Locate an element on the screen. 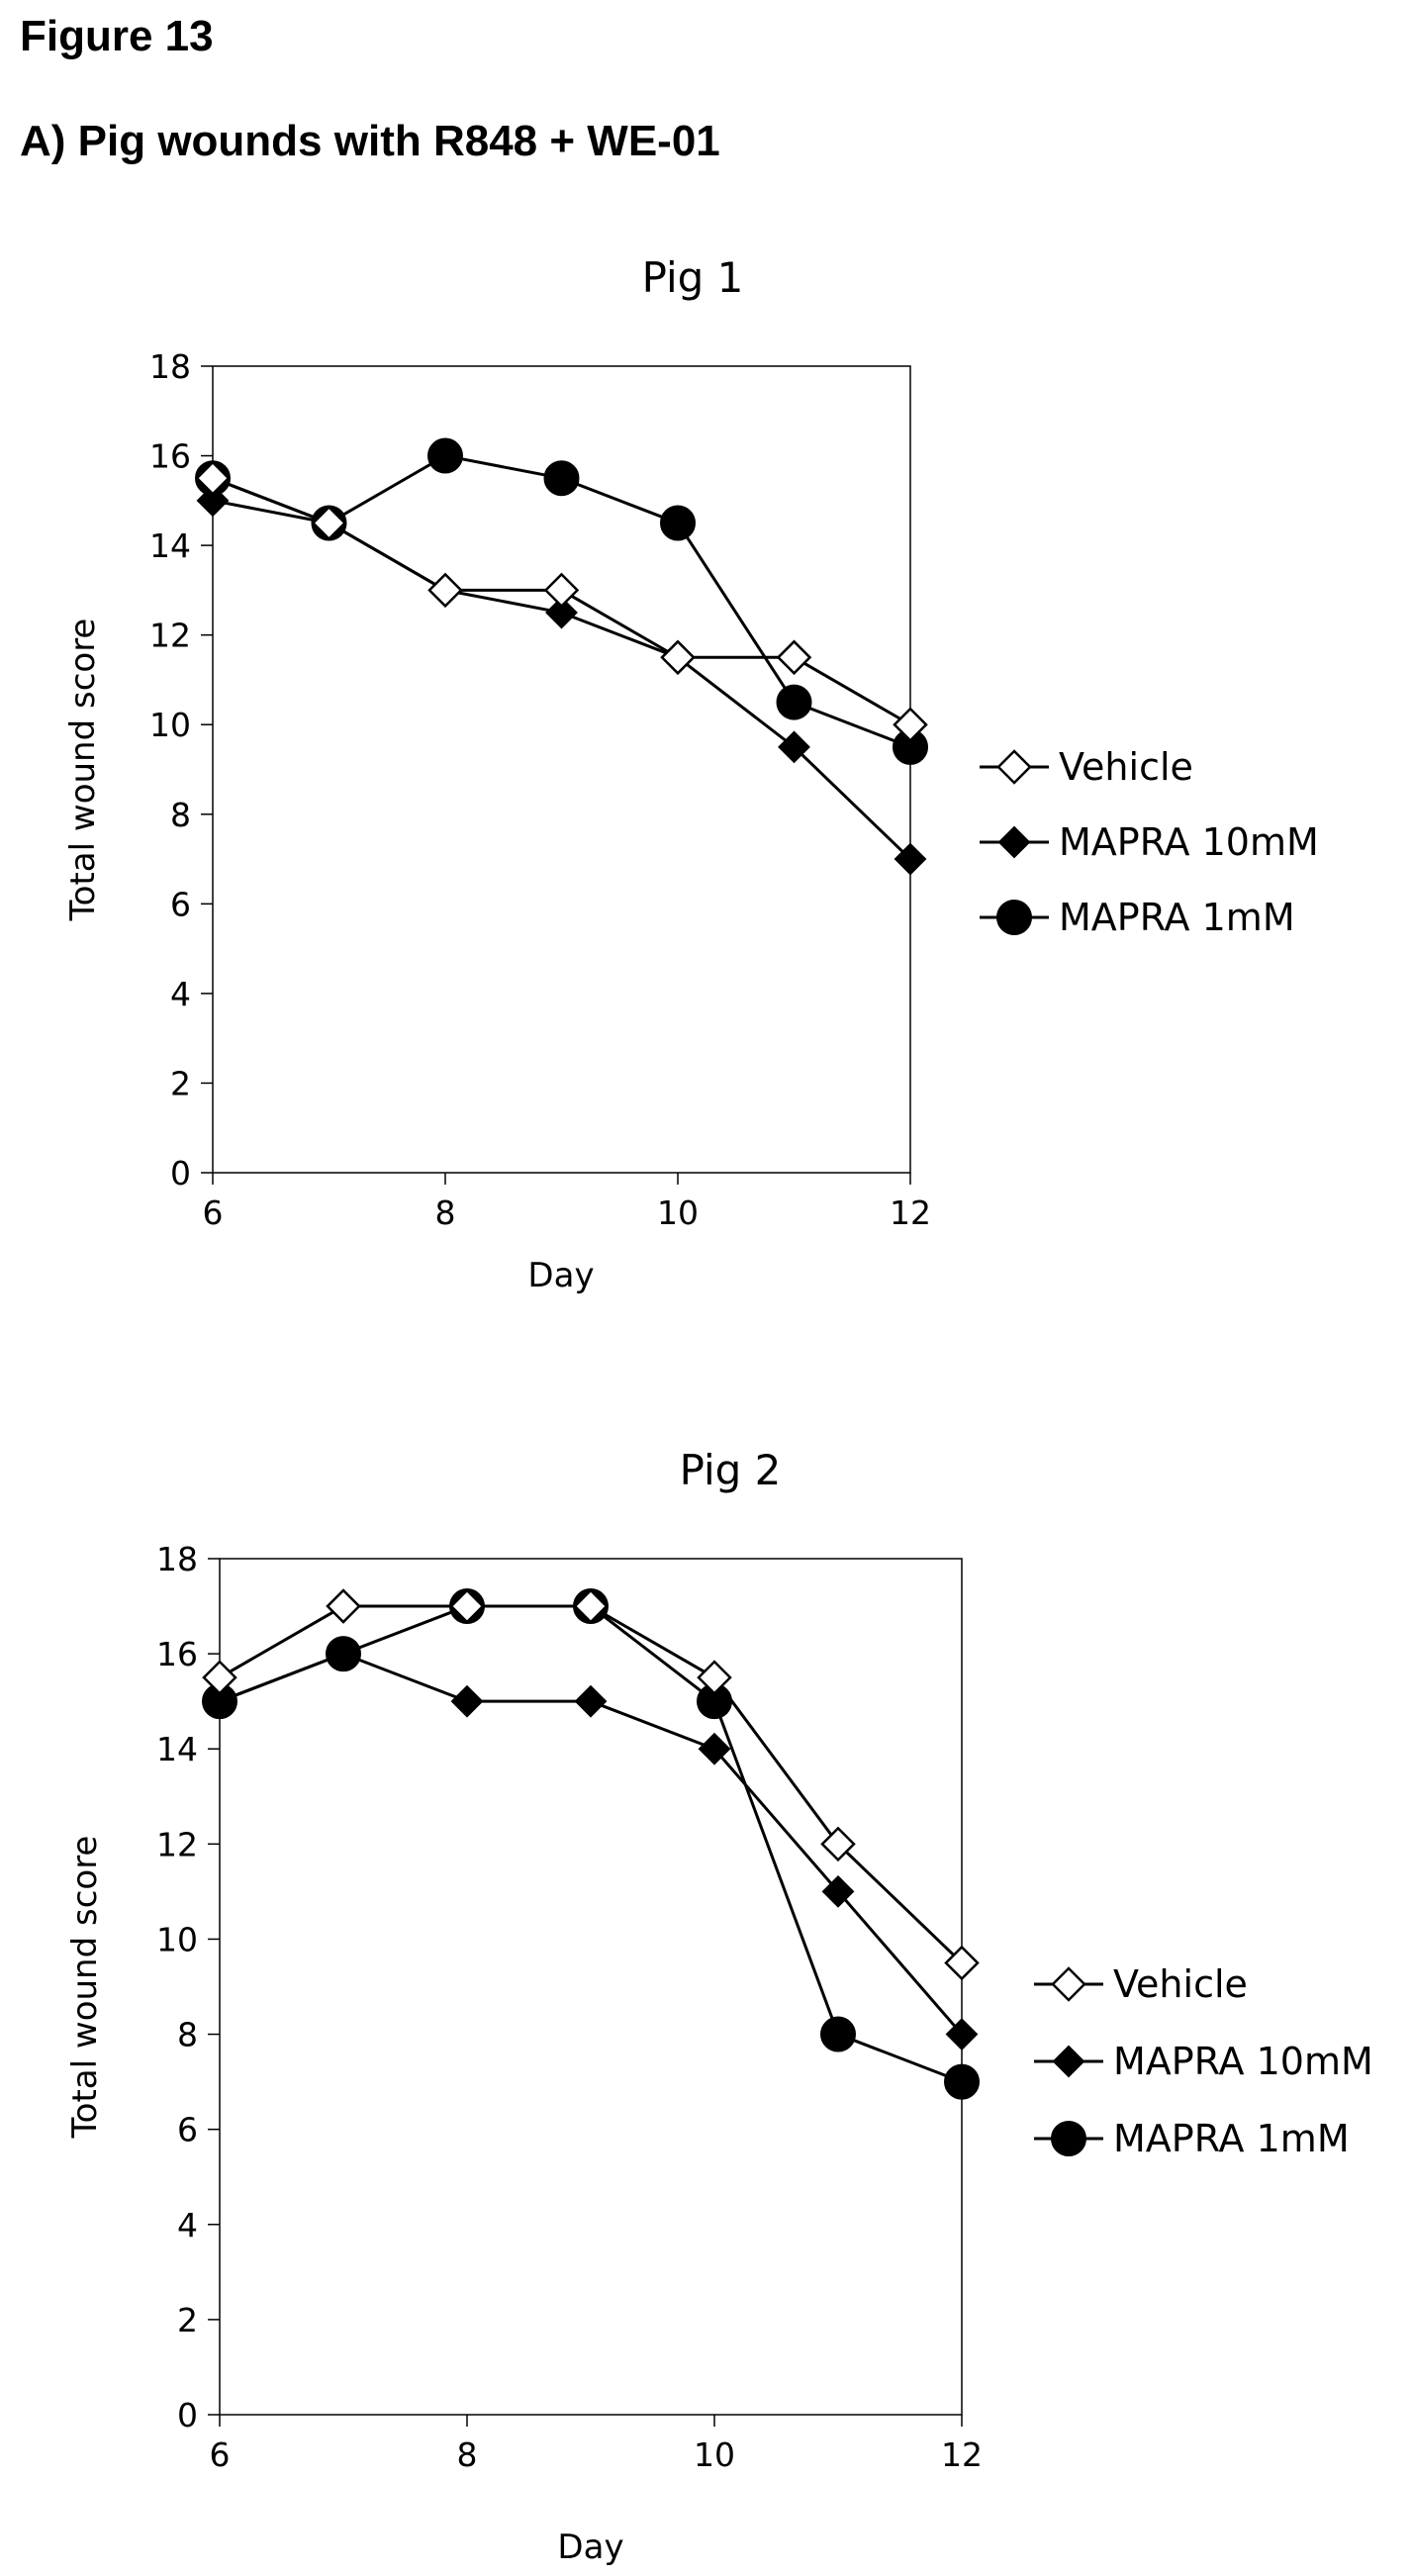  figure-subtitle: A) Pig wounds with R848 + WE-01 is located at coordinates (370, 141).